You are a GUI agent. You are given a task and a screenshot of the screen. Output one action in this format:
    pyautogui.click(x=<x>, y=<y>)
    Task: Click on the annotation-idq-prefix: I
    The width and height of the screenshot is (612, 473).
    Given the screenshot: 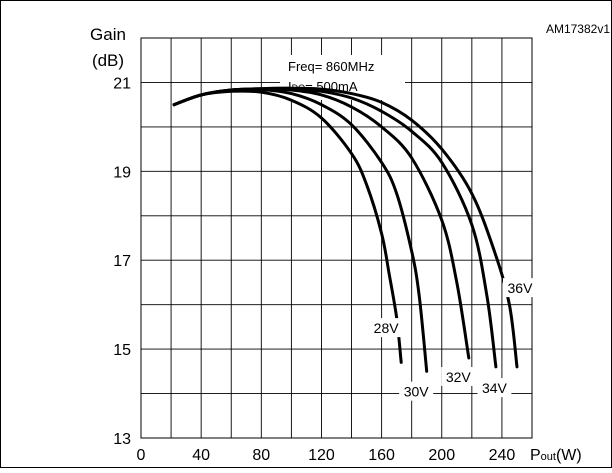 What is the action you would take?
    pyautogui.click(x=290, y=86)
    